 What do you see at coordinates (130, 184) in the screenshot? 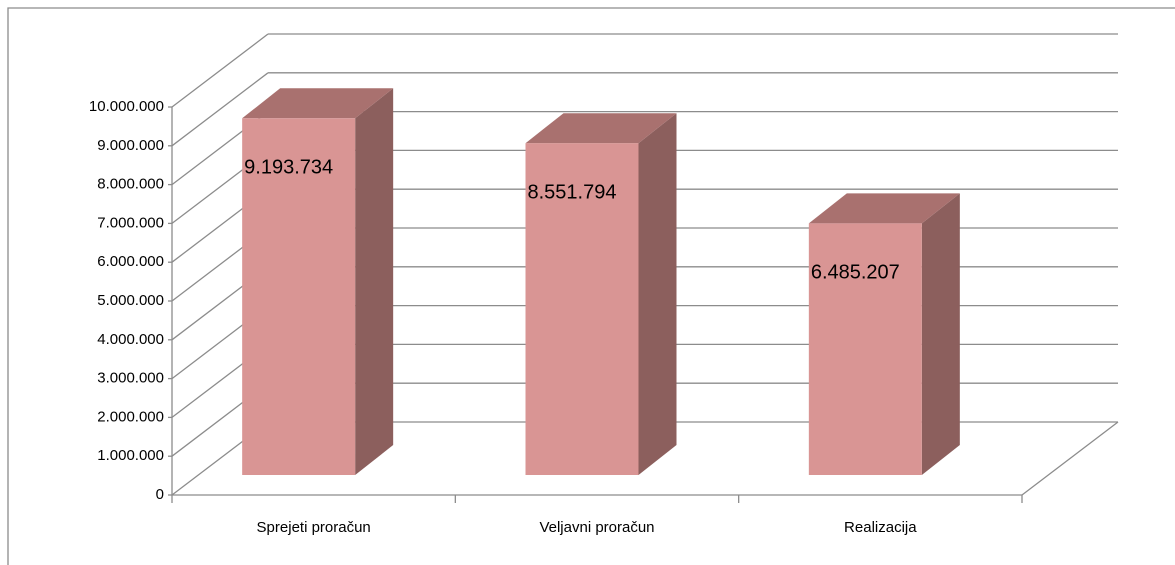
I see `y-tick-label: 8.000.000` at bounding box center [130, 184].